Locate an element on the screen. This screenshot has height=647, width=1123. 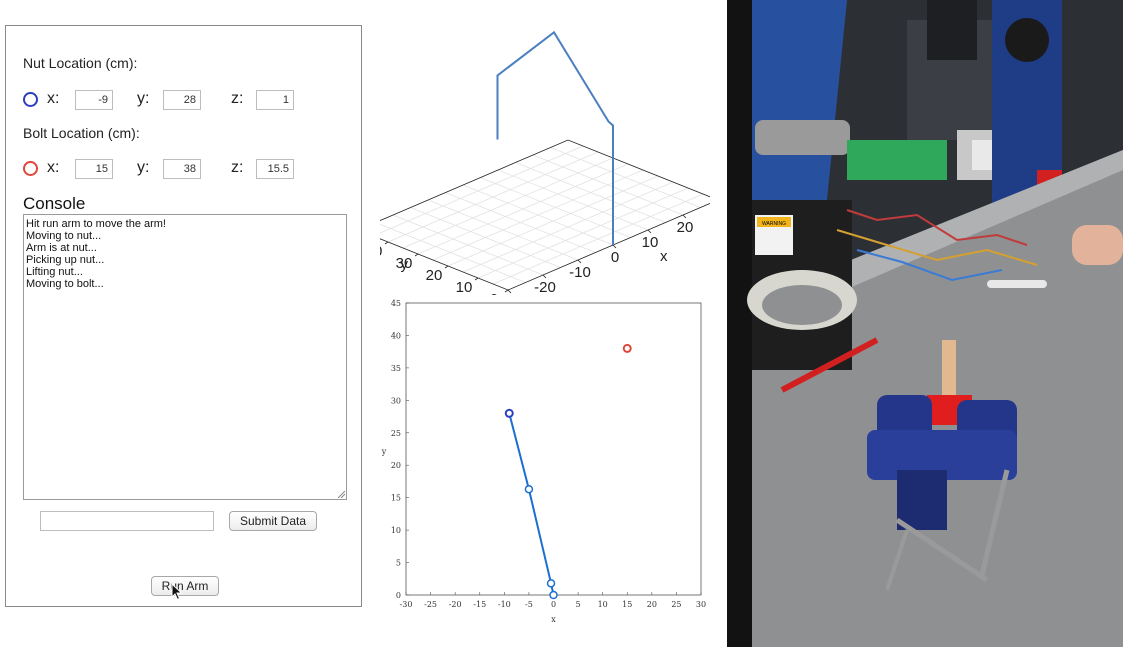
x-tick-label: 25 is located at coordinates (676, 604).